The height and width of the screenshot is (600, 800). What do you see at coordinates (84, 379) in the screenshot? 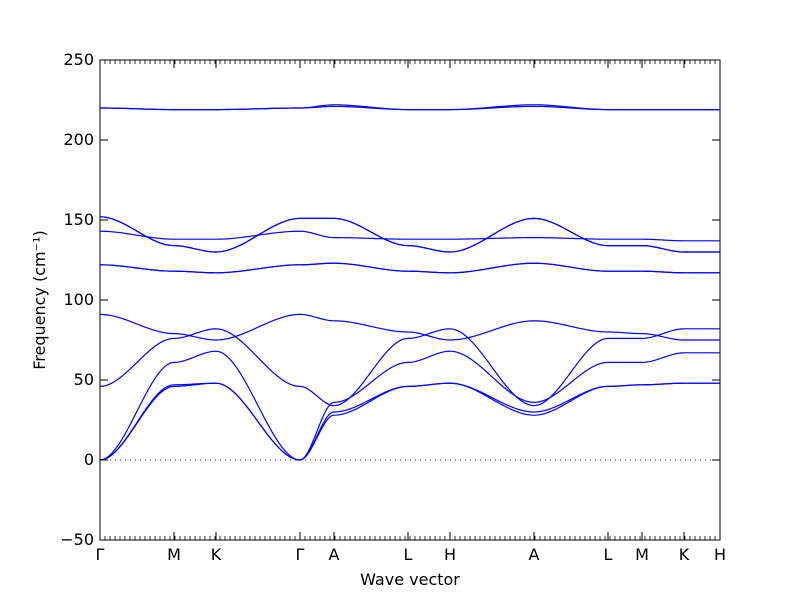
I see `y-tick-label: 50` at bounding box center [84, 379].